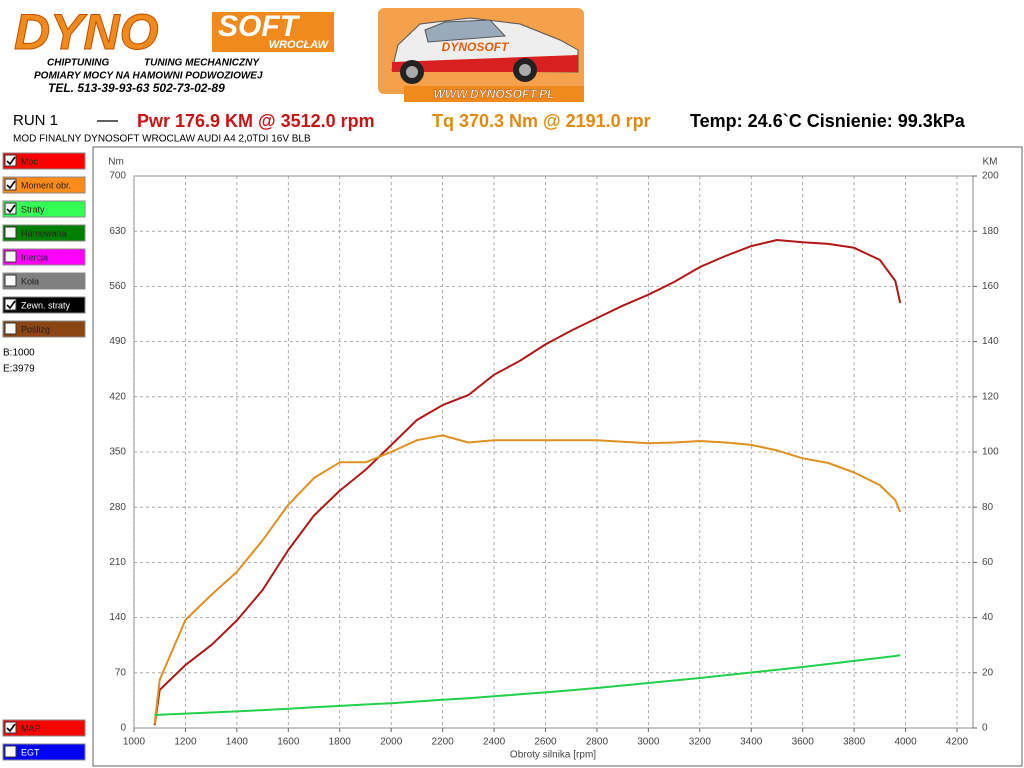 This screenshot has height=768, width=1024. Describe the element at coordinates (545, 742) in the screenshot. I see `x-tick-label: 2600` at that location.